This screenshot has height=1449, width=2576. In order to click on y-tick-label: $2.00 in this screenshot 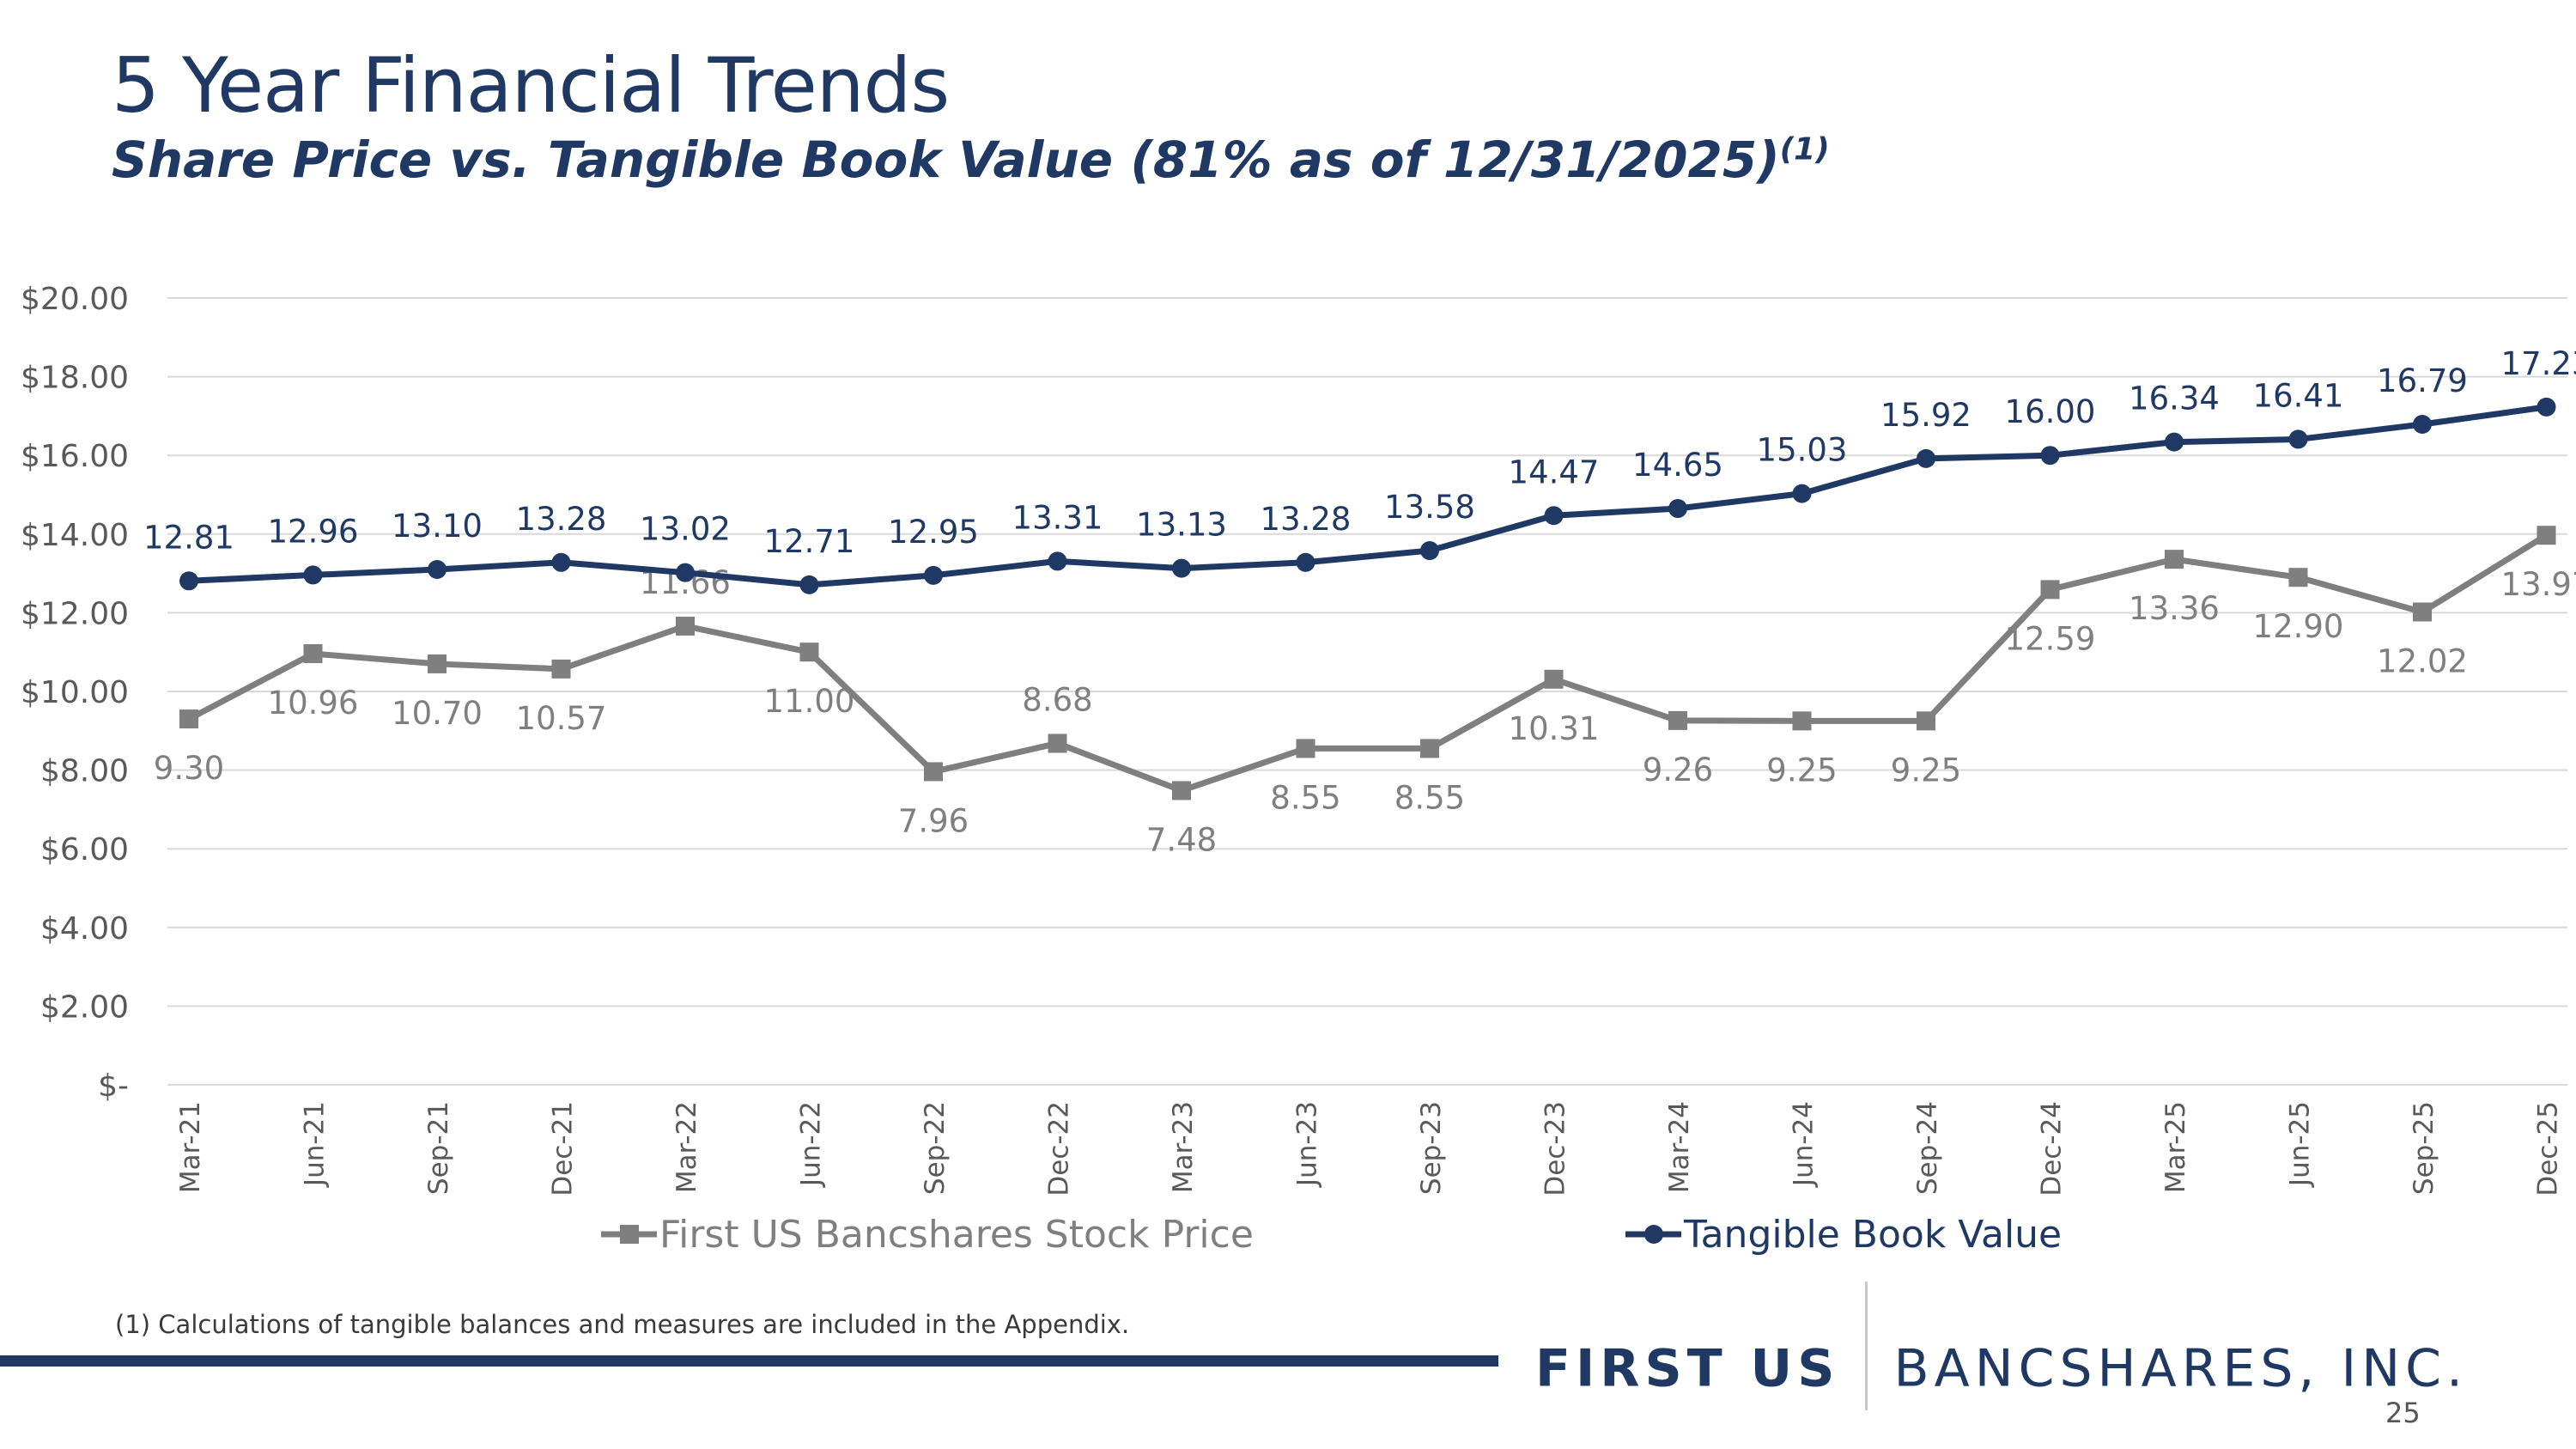, I will do `click(85, 1007)`.